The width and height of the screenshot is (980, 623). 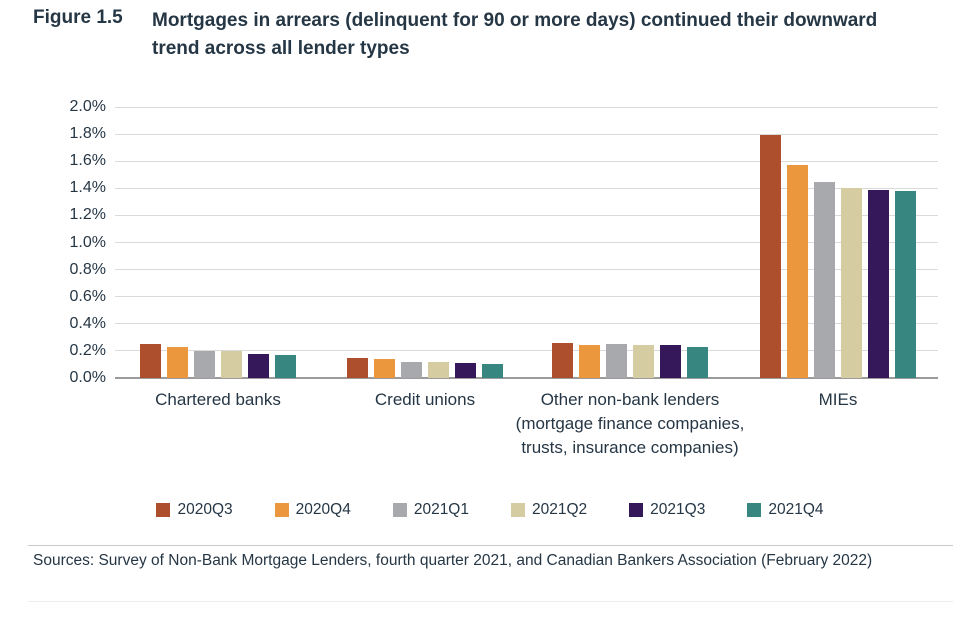 What do you see at coordinates (78, 17) in the screenshot?
I see `figure-number-label: Figure 1.5` at bounding box center [78, 17].